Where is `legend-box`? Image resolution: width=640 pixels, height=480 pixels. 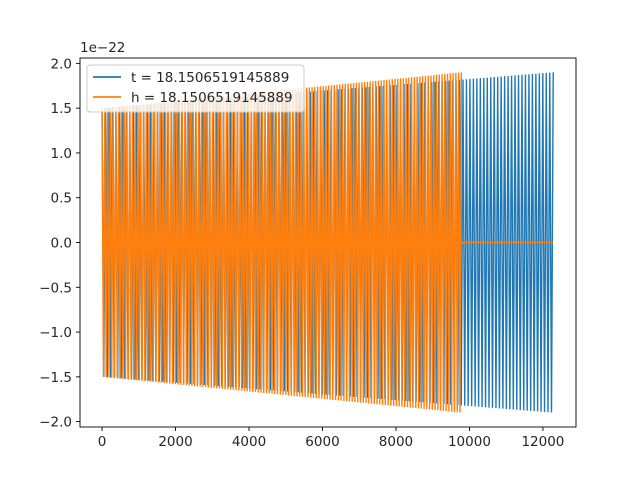 legend-box is located at coordinates (195, 88).